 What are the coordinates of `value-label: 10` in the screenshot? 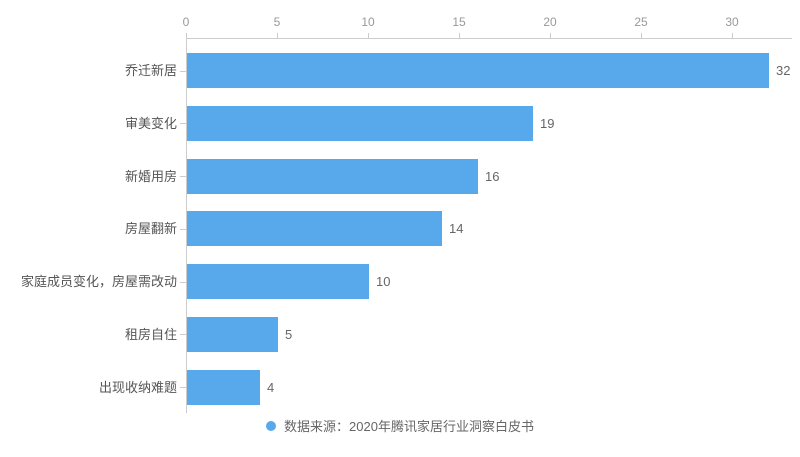 It's located at (383, 281).